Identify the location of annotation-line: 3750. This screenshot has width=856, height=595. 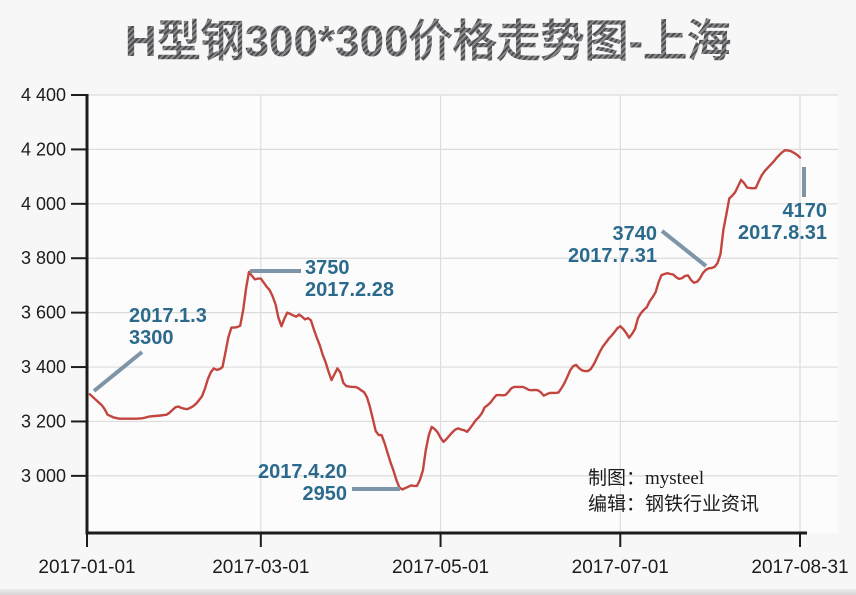
(327, 268).